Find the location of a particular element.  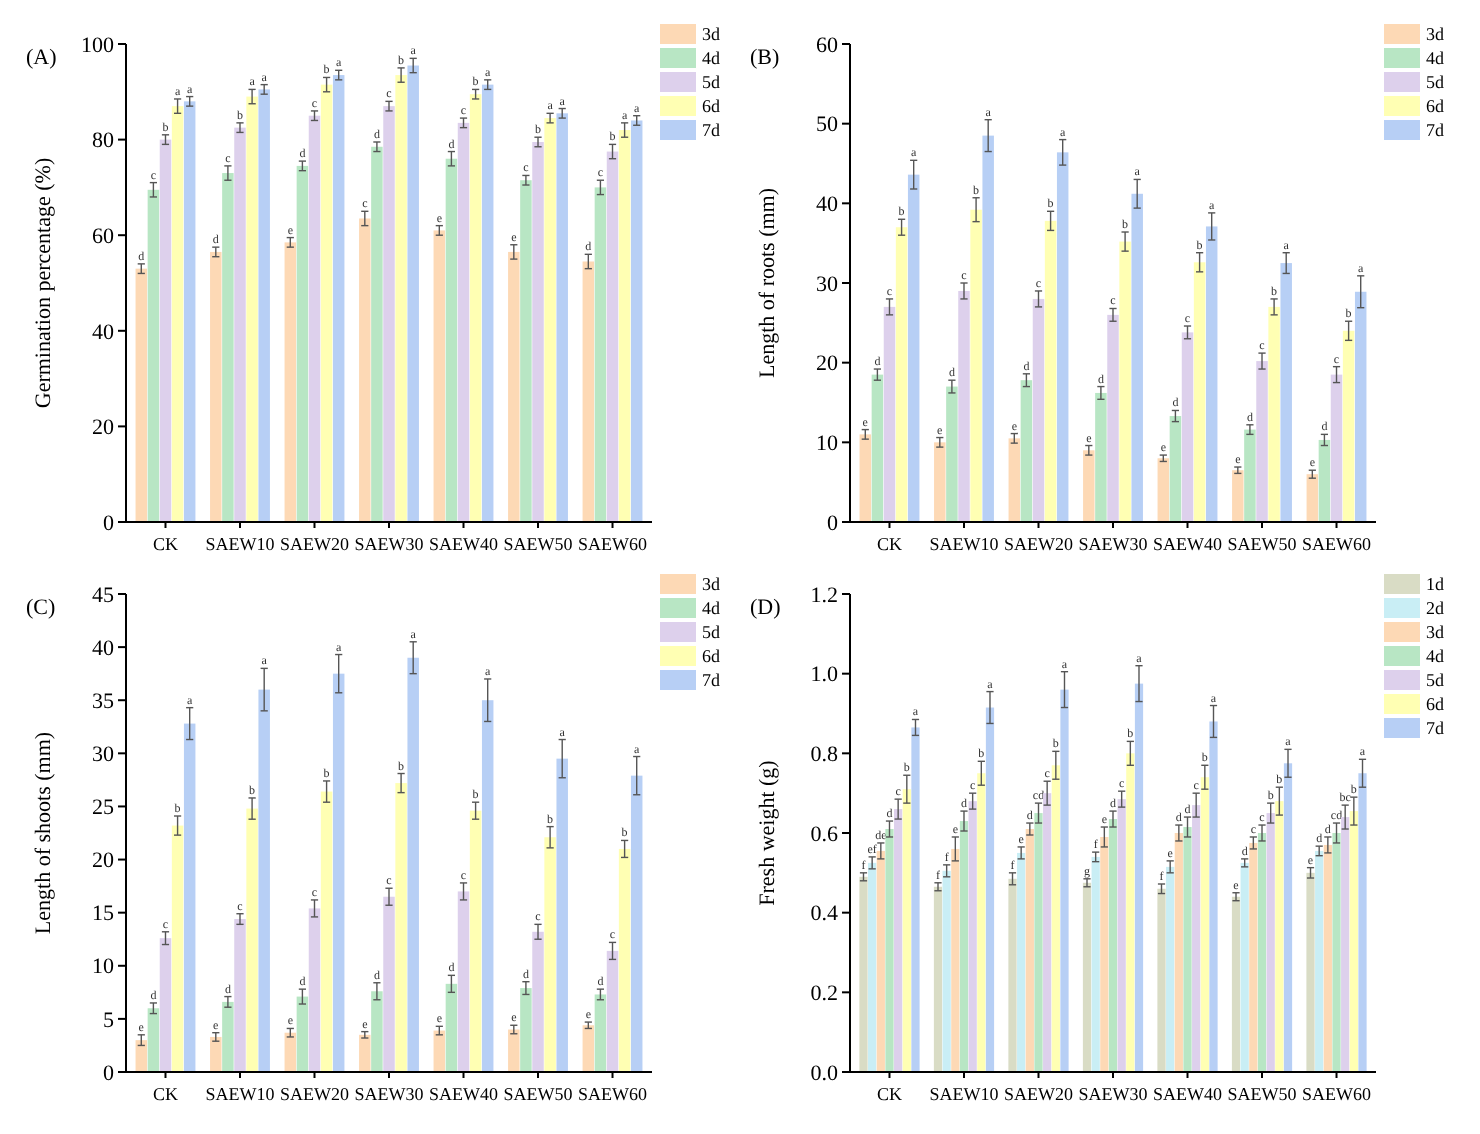

x-tick-label: SAEW20 is located at coordinates (315, 544).